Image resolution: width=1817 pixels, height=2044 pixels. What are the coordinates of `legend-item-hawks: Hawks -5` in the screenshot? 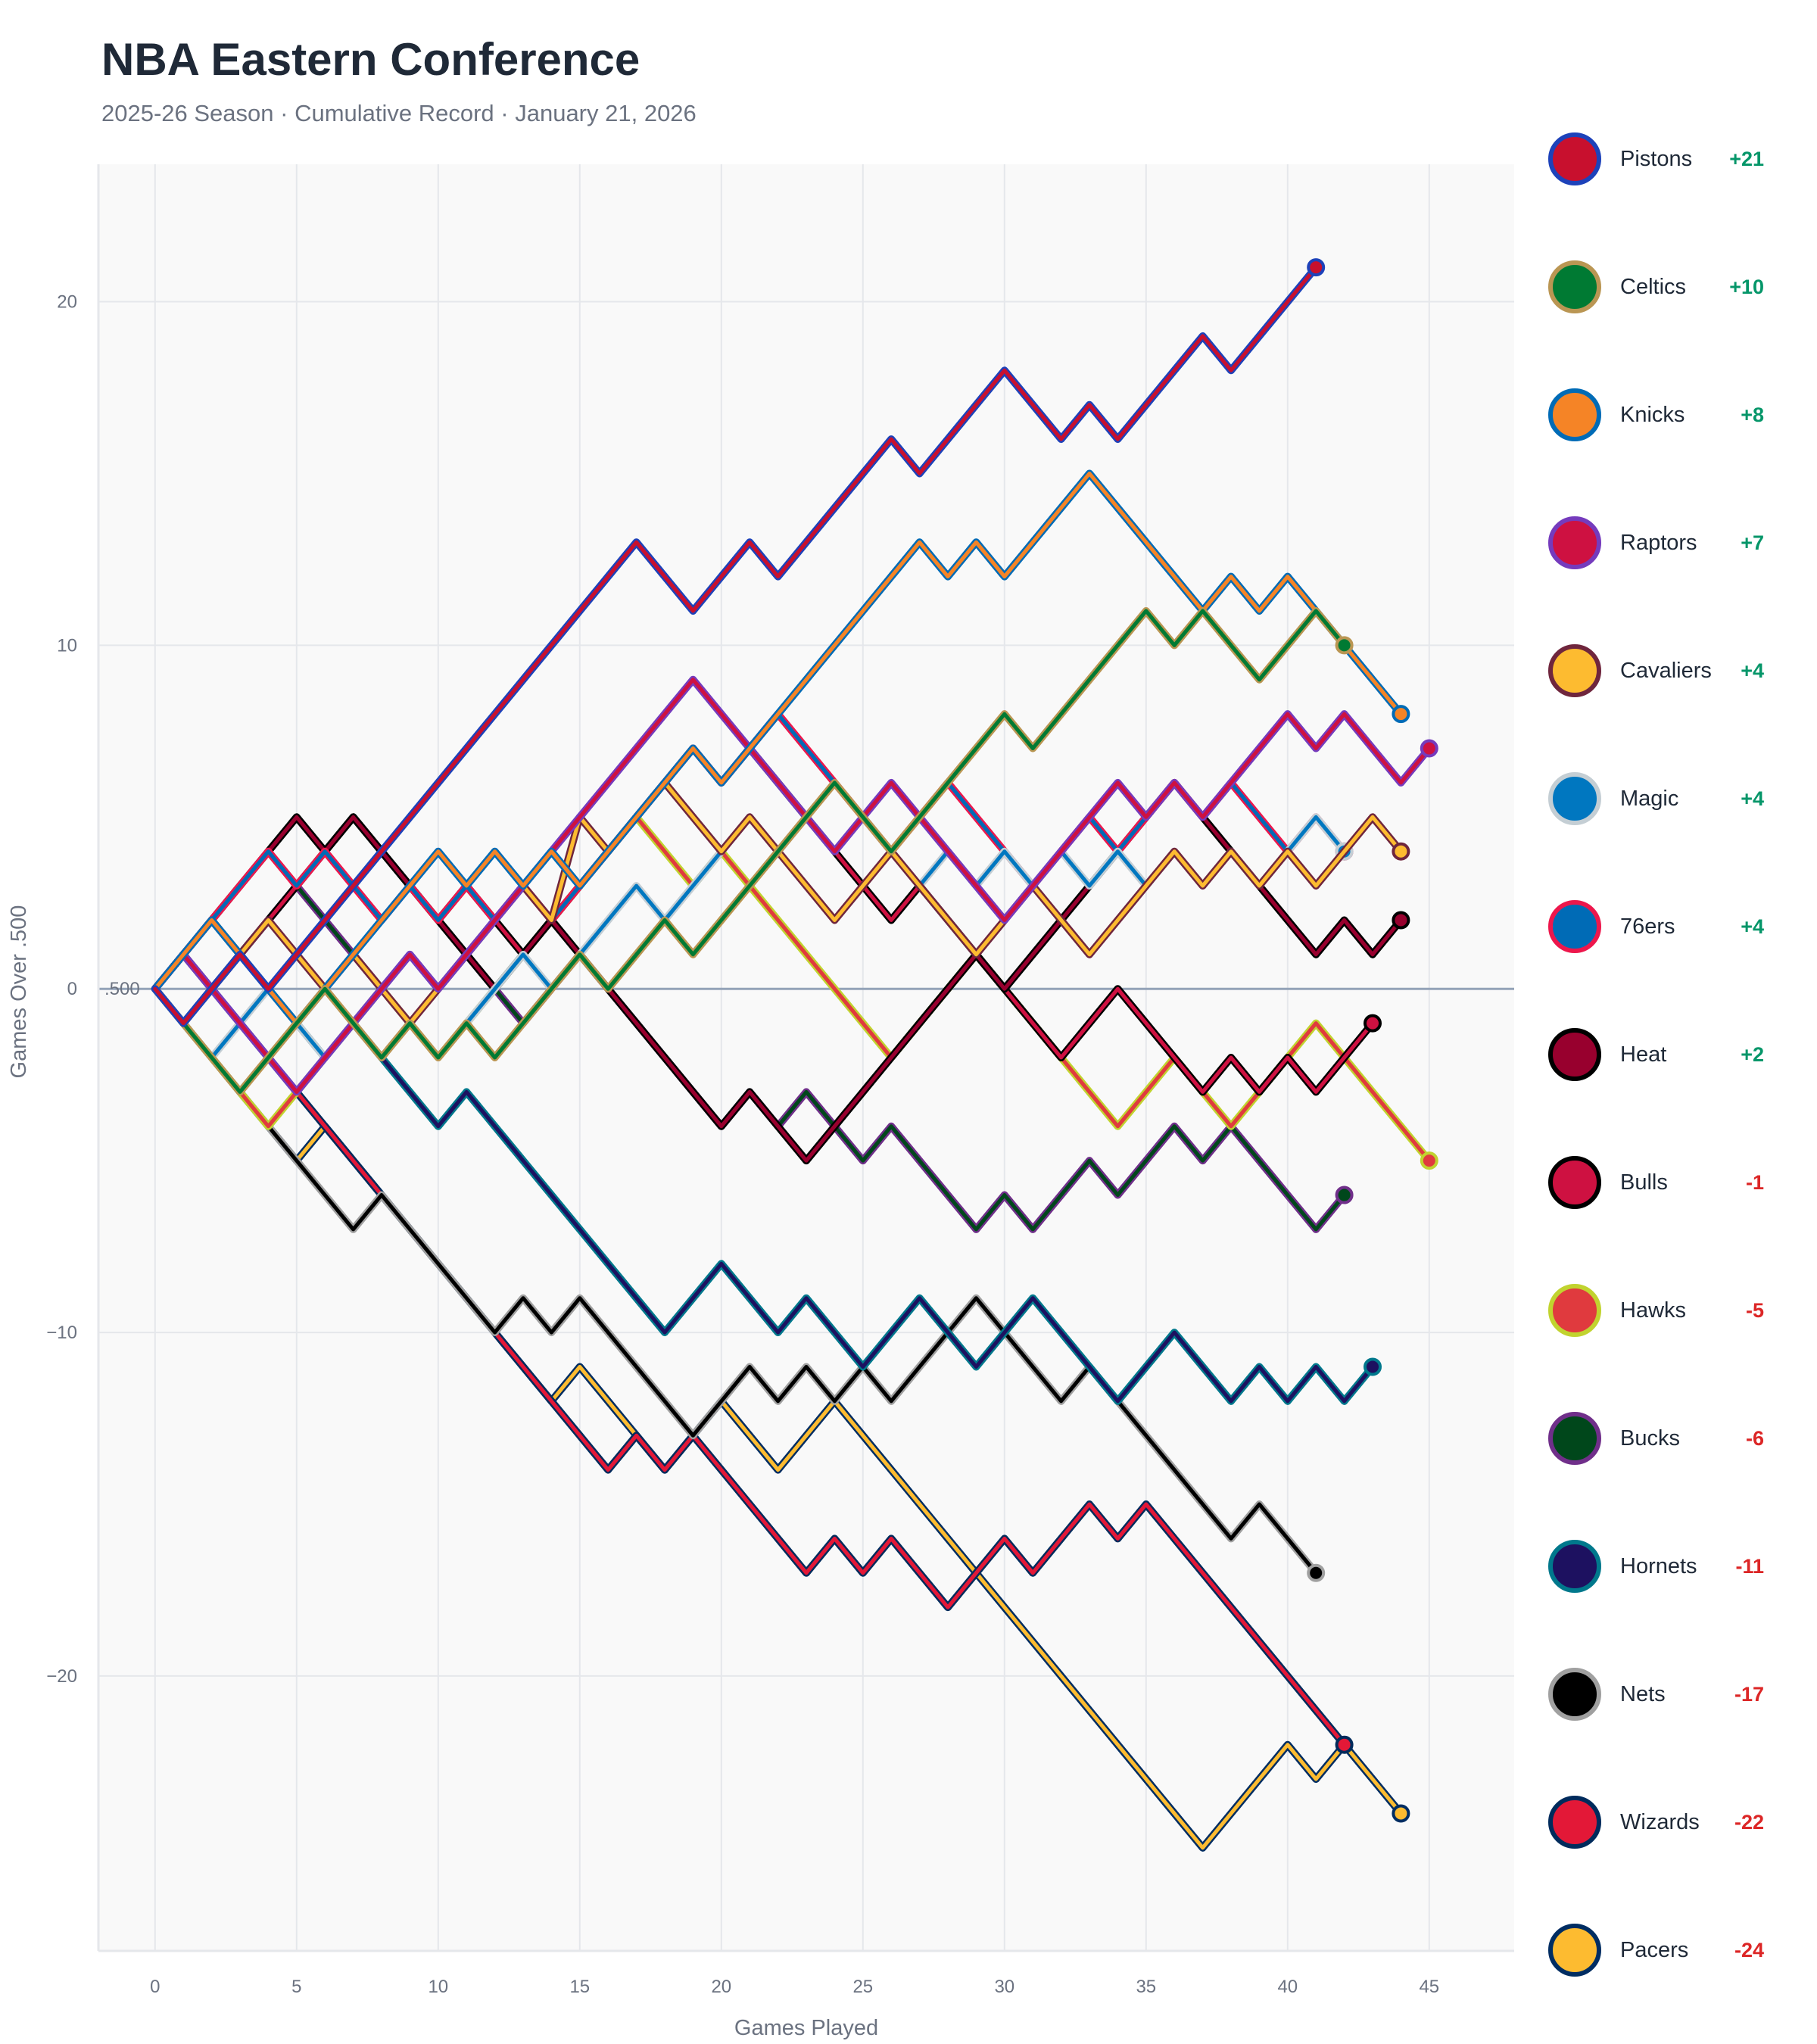 It's located at (1680, 1310).